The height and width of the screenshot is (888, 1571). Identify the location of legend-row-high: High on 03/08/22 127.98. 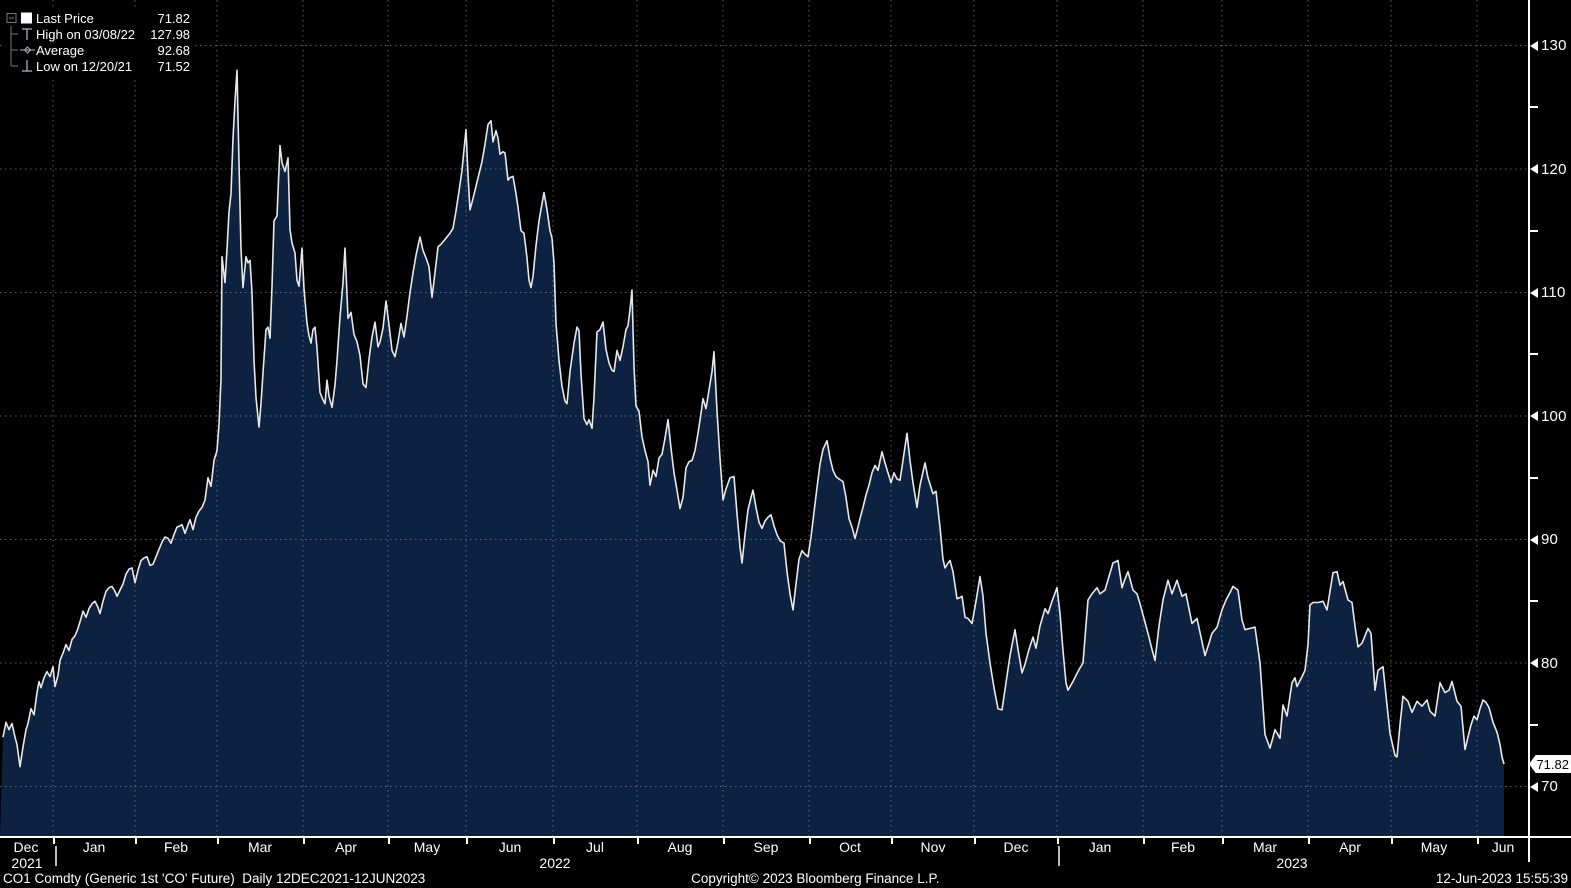
(97, 34).